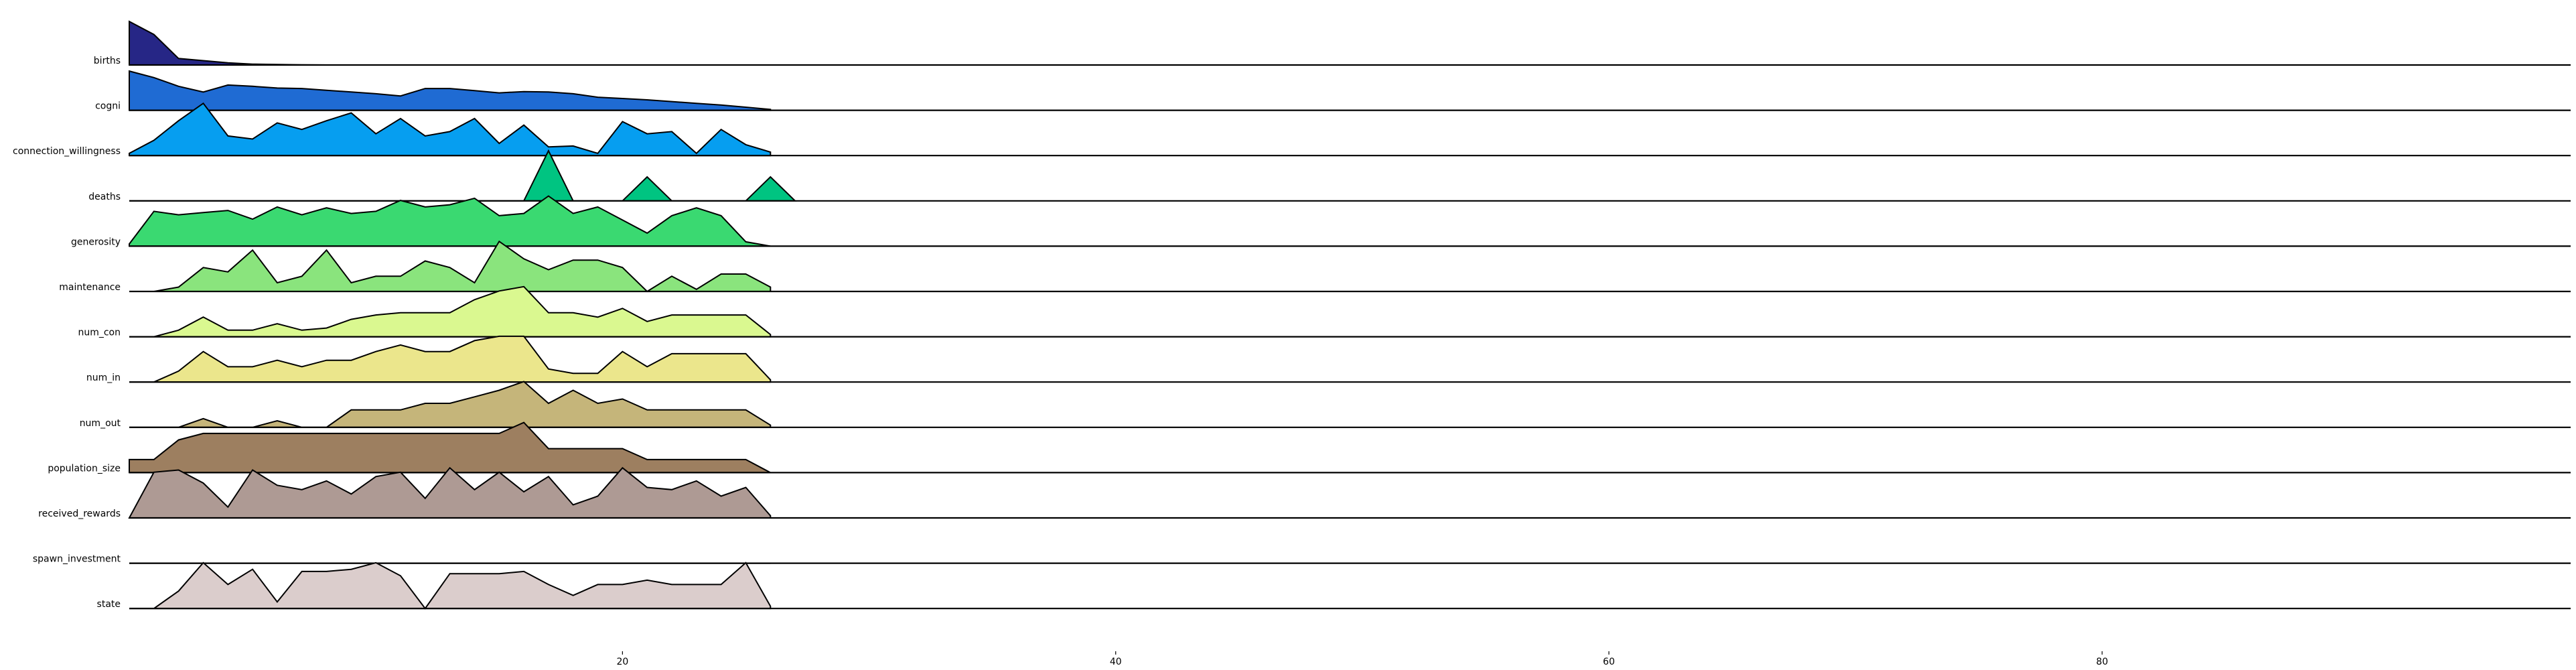  I want to click on ridge-num_in, so click(1350, 359).